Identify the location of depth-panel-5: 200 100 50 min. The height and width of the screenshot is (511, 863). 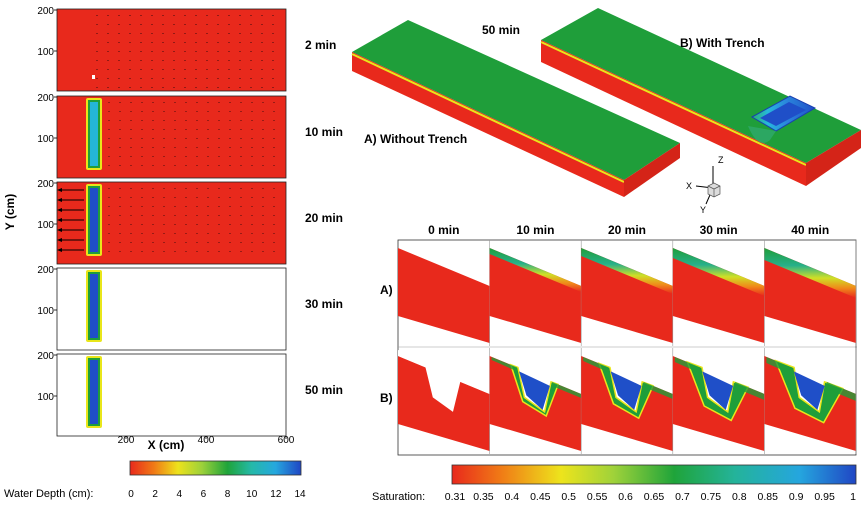
(190, 394).